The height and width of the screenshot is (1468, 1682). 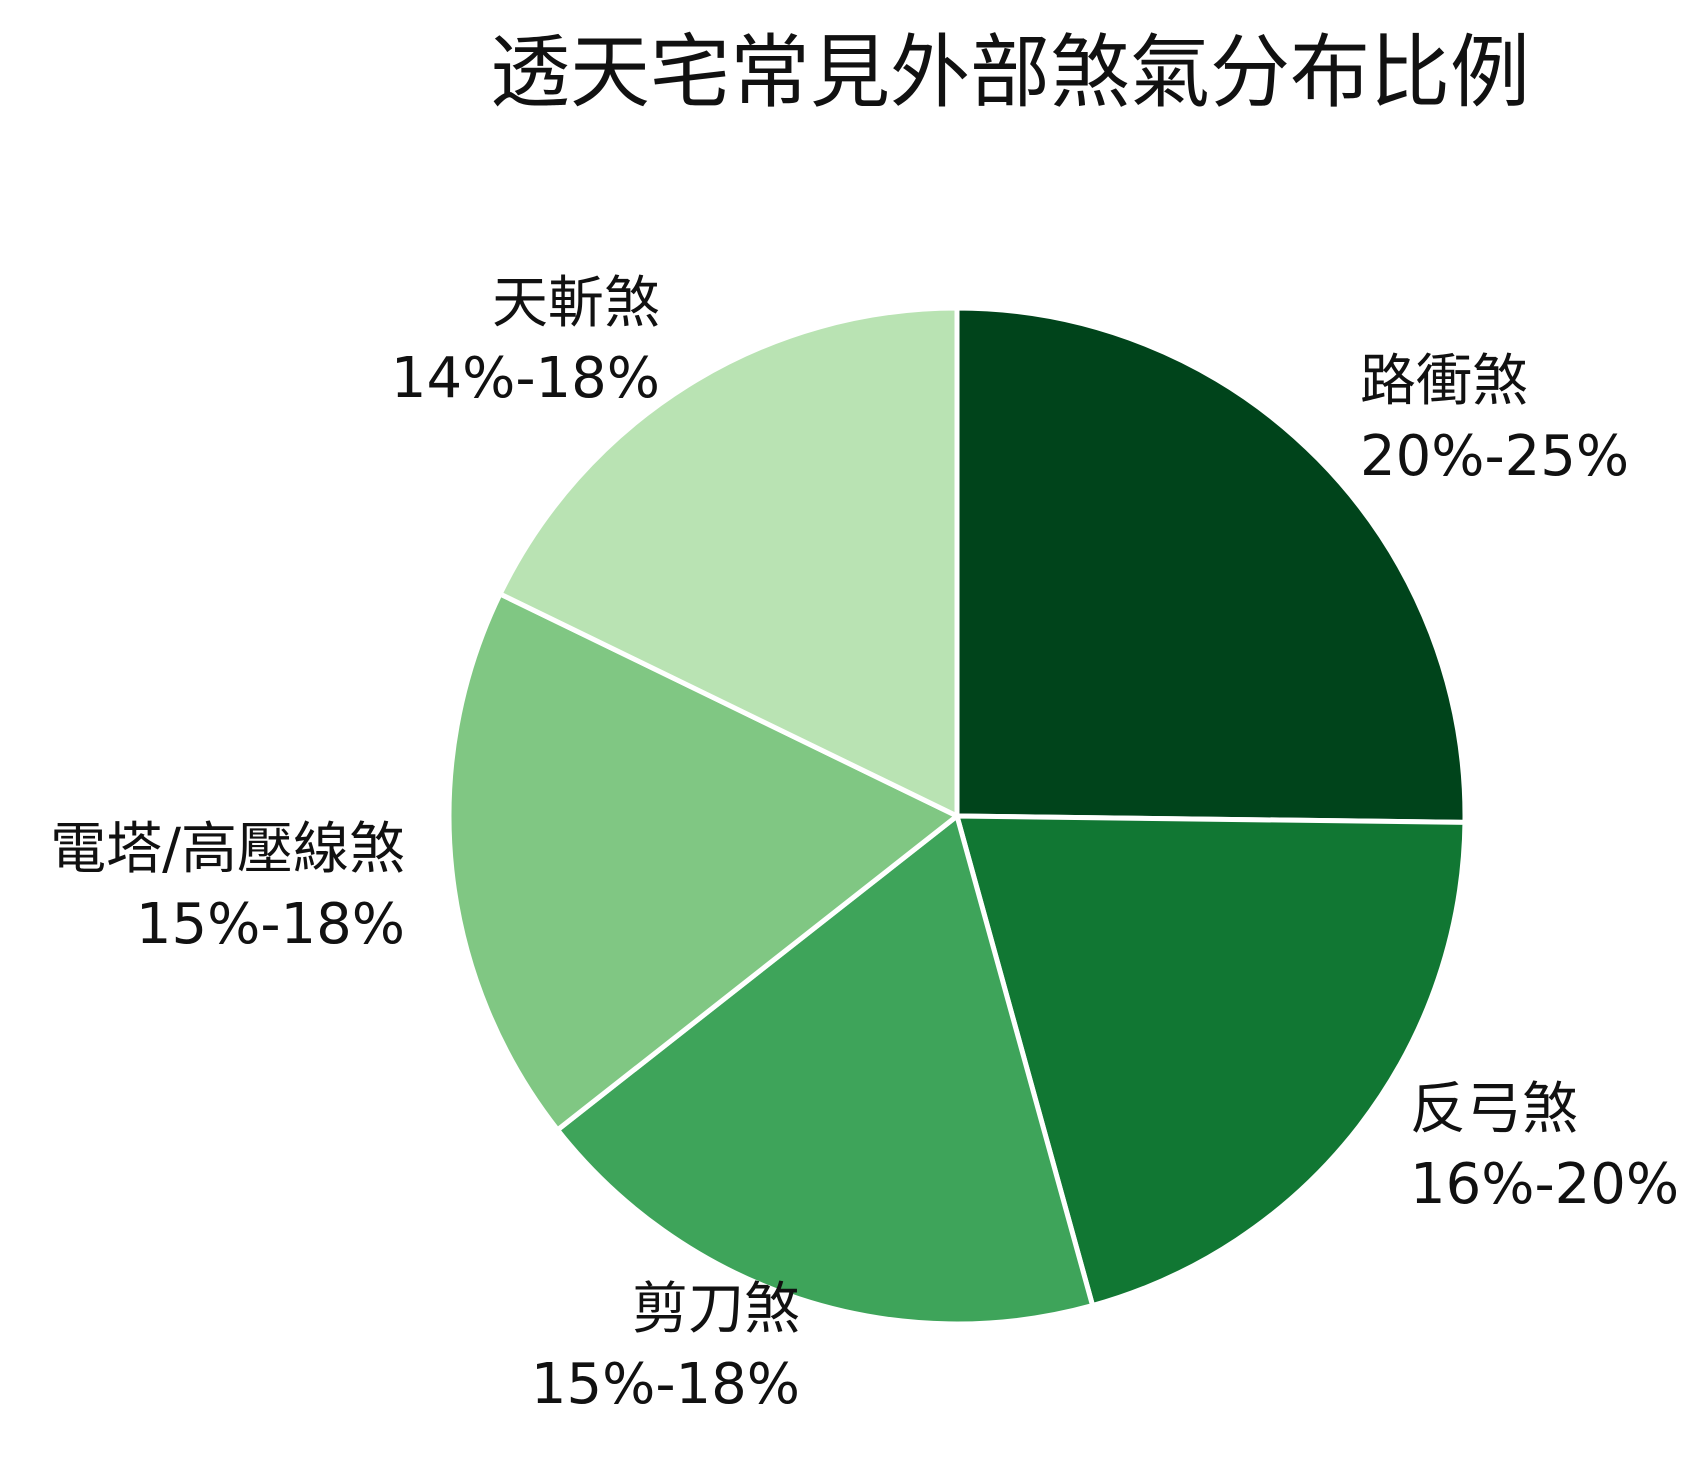 I want to click on slice-value-label-1: 20%-25%, so click(x=1494, y=456).